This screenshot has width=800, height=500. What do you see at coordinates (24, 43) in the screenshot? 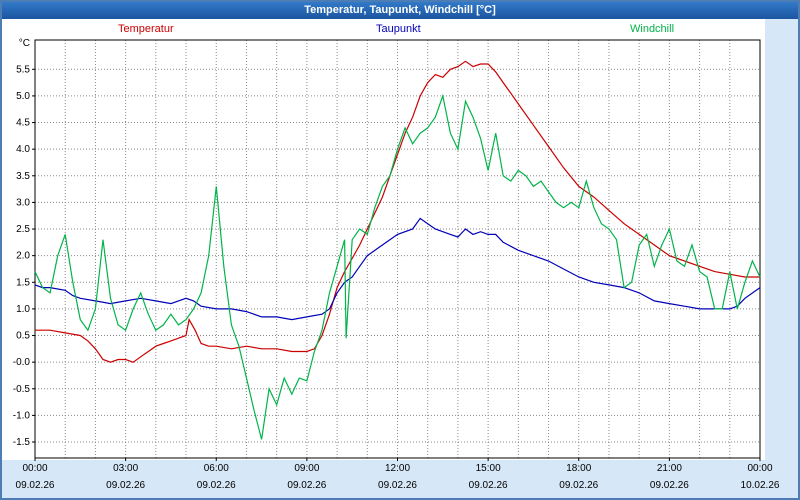
I see `svg-text: °C` at bounding box center [24, 43].